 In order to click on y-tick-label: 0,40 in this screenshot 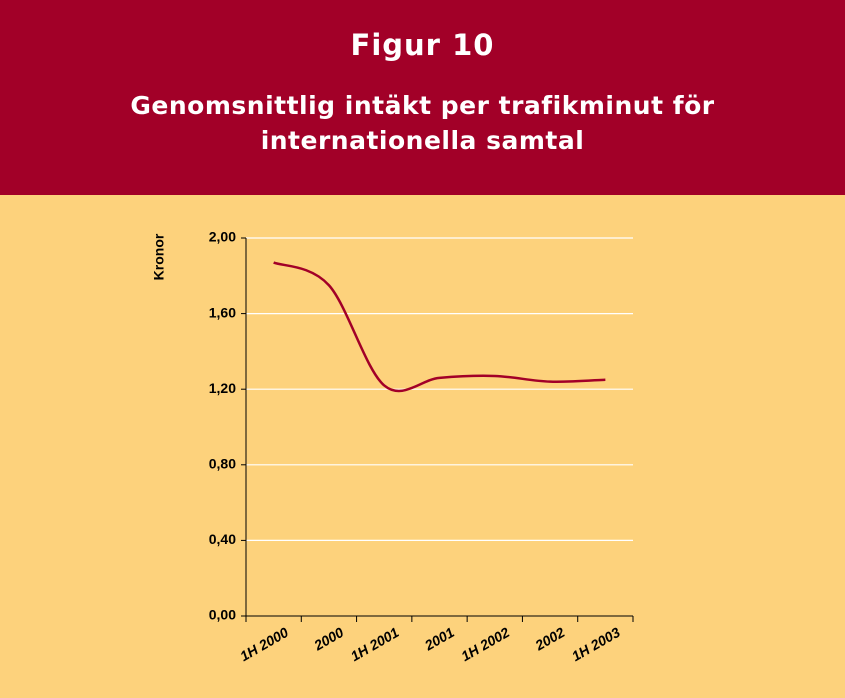, I will do `click(222, 539)`.